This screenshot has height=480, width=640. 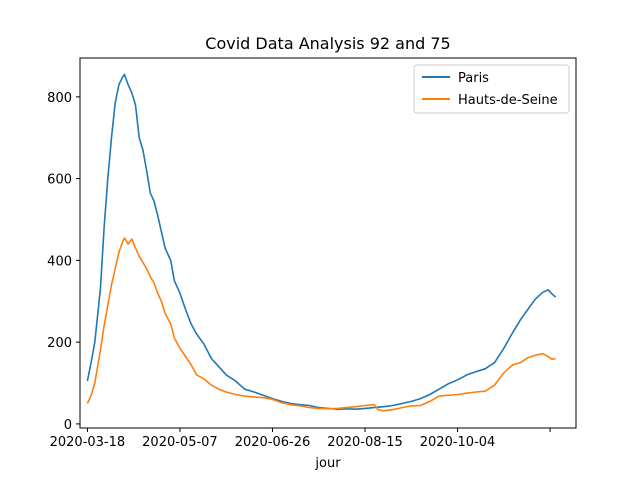 What do you see at coordinates (365, 442) in the screenshot?
I see `x-tick-label: 2020-08-15` at bounding box center [365, 442].